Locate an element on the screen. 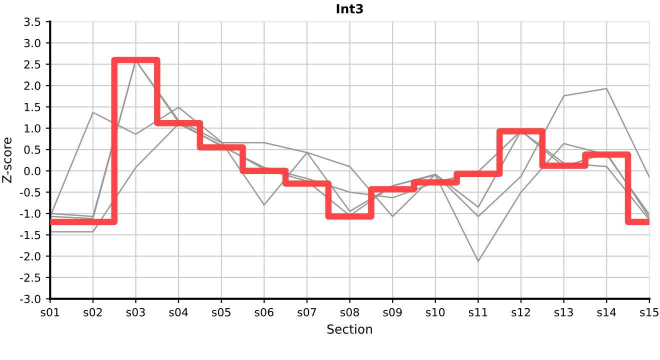 The height and width of the screenshot is (360, 660). x-tick-label: s09 is located at coordinates (392, 312).